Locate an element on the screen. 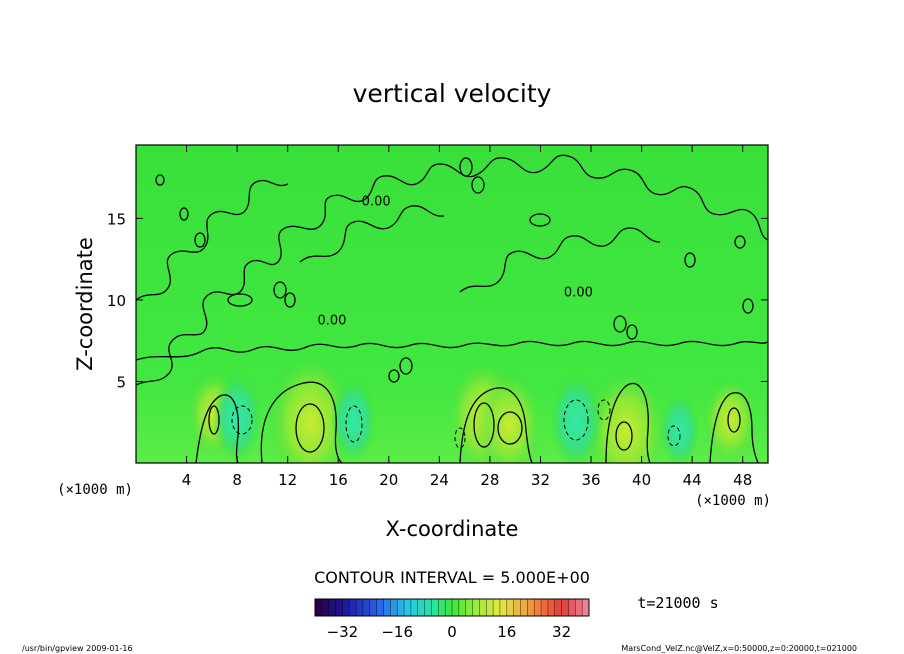 Image resolution: width=904 pixels, height=654 pixels. x-tick-label: 20 is located at coordinates (388, 480).